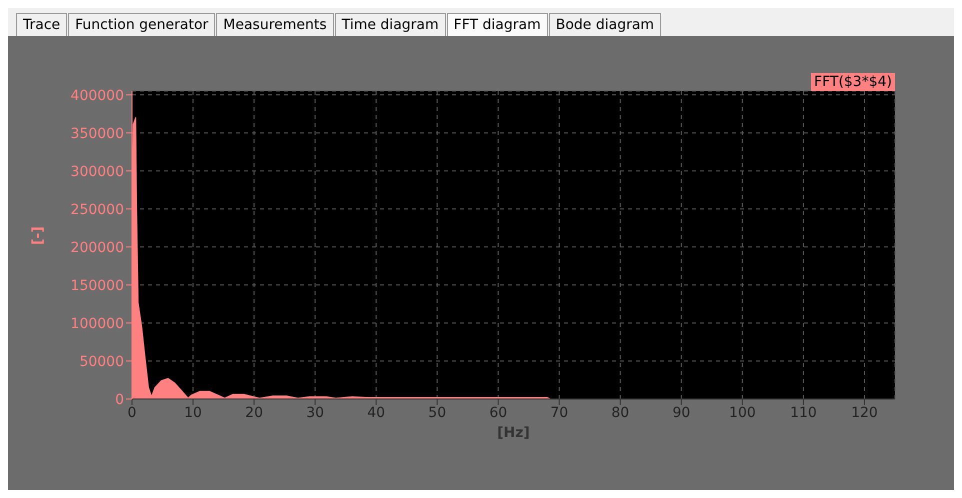  I want to click on y-tick-label: 50000, so click(101, 362).